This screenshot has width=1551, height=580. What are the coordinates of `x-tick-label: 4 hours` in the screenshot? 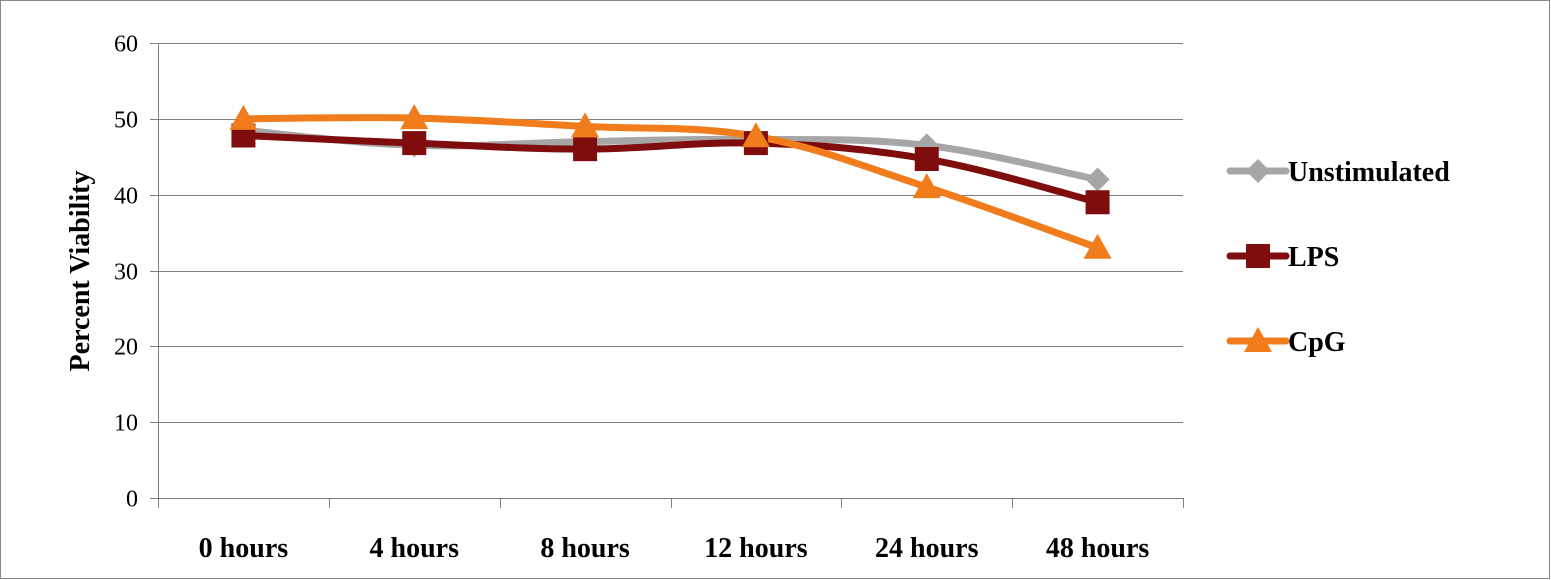 It's located at (415, 548).